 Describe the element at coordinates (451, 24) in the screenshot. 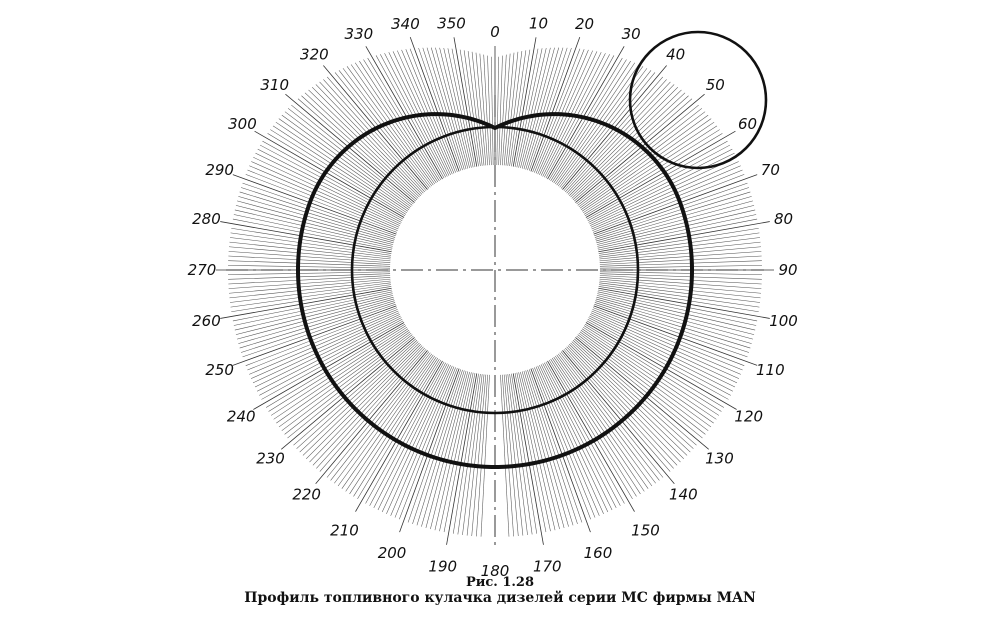

I see `angle-label-350: 350` at that location.